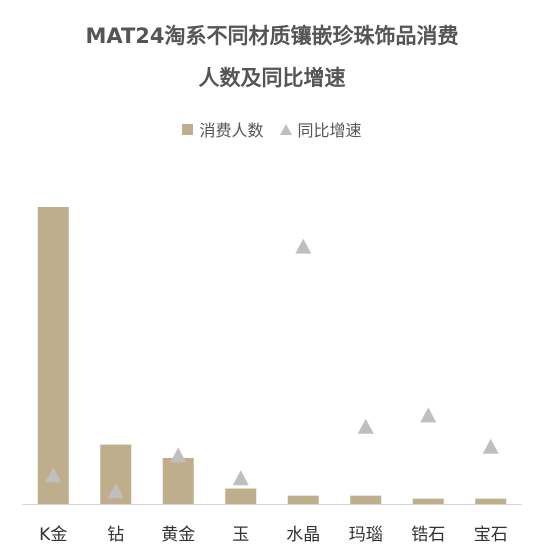  I want to click on legend-item-bar: 消费人数, so click(223, 129).